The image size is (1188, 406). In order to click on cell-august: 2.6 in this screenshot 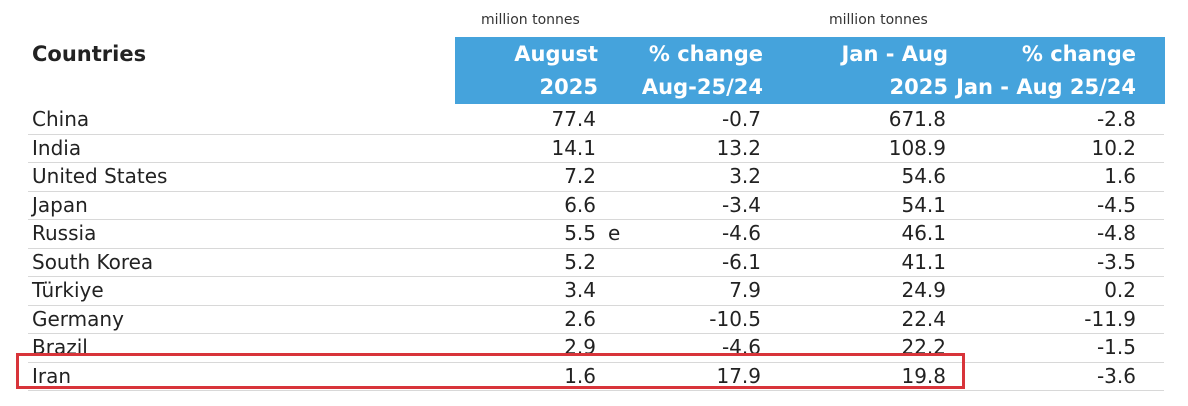, I will do `click(580, 318)`.